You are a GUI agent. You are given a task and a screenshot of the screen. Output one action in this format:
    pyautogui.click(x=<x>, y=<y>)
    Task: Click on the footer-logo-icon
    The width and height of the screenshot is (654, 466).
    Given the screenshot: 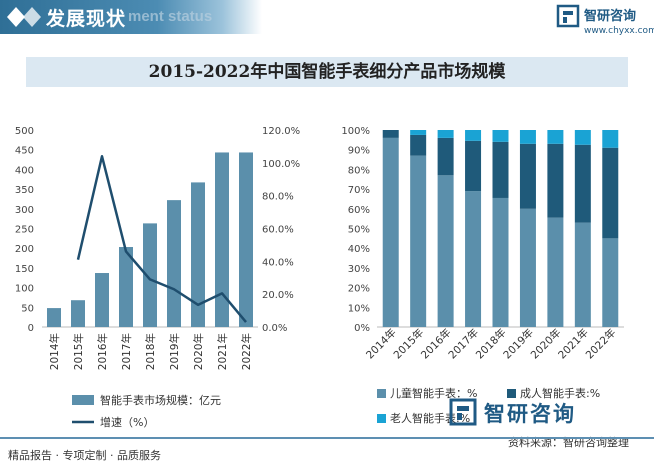 What is the action you would take?
    pyautogui.click(x=463, y=412)
    